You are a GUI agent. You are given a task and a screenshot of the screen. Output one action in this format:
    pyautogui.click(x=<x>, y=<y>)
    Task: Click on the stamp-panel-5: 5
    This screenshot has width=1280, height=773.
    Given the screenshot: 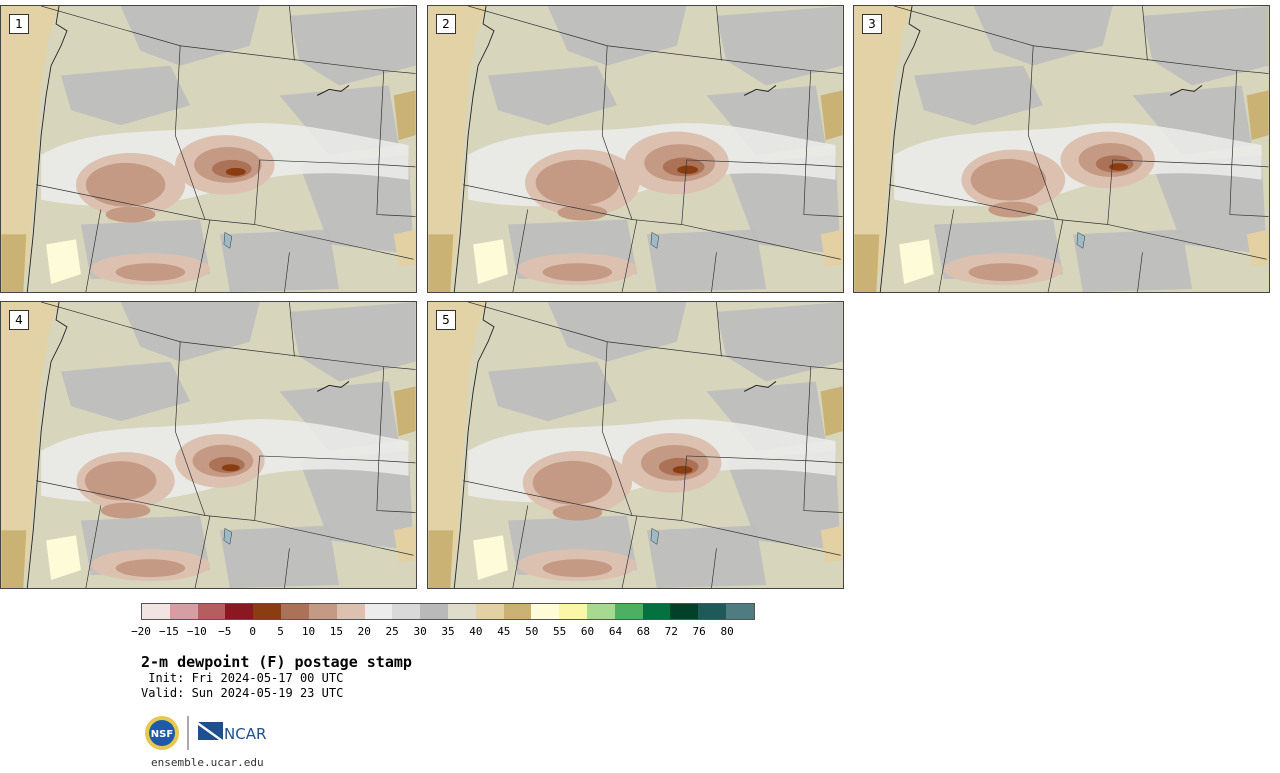 What is the action you would take?
    pyautogui.click(x=635, y=445)
    